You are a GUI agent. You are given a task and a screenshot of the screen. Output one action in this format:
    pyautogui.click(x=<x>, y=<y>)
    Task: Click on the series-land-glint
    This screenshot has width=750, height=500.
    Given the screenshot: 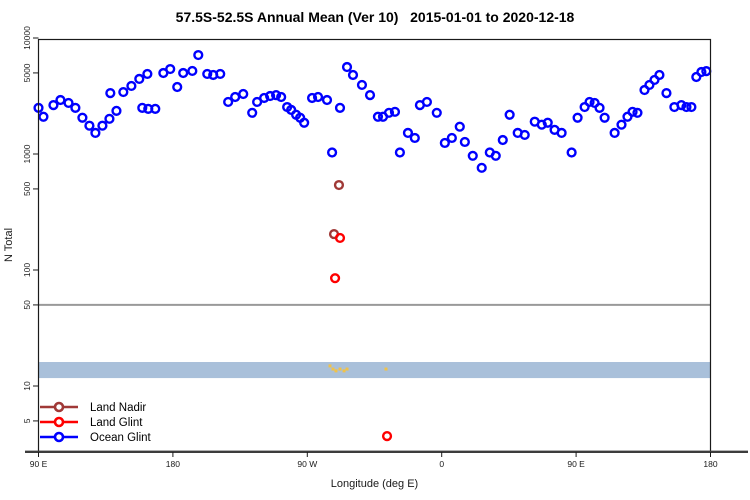 What is the action you would take?
    pyautogui.click(x=361, y=337)
    